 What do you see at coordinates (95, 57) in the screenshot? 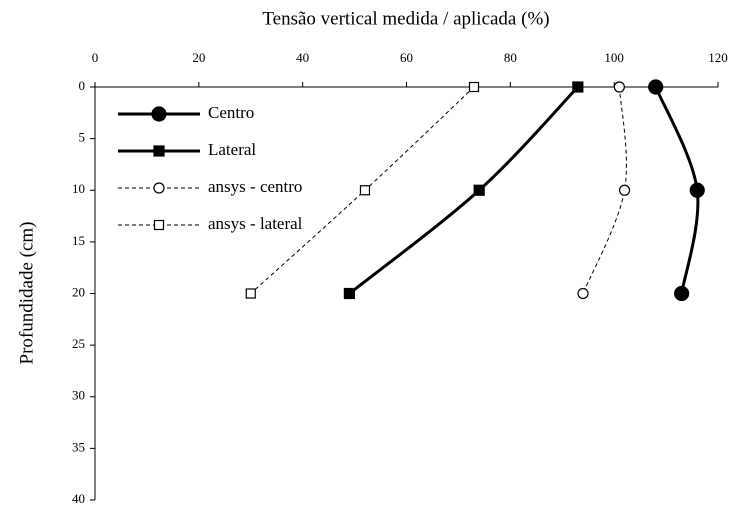
I see `x-tick-label: 0` at bounding box center [95, 57].